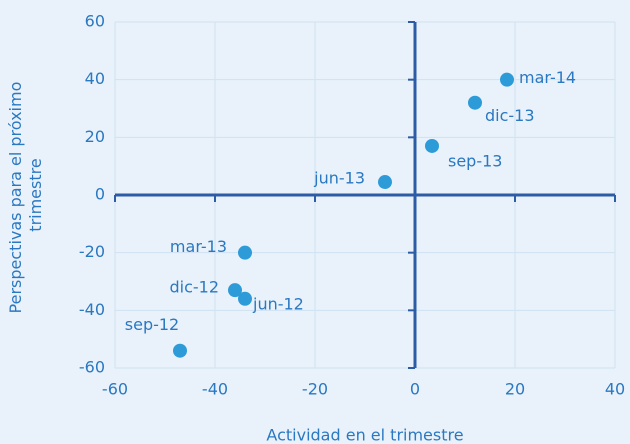 Image resolution: width=630 pixels, height=444 pixels. Describe the element at coordinates (215, 389) in the screenshot. I see `x-tick-label: -40` at that location.